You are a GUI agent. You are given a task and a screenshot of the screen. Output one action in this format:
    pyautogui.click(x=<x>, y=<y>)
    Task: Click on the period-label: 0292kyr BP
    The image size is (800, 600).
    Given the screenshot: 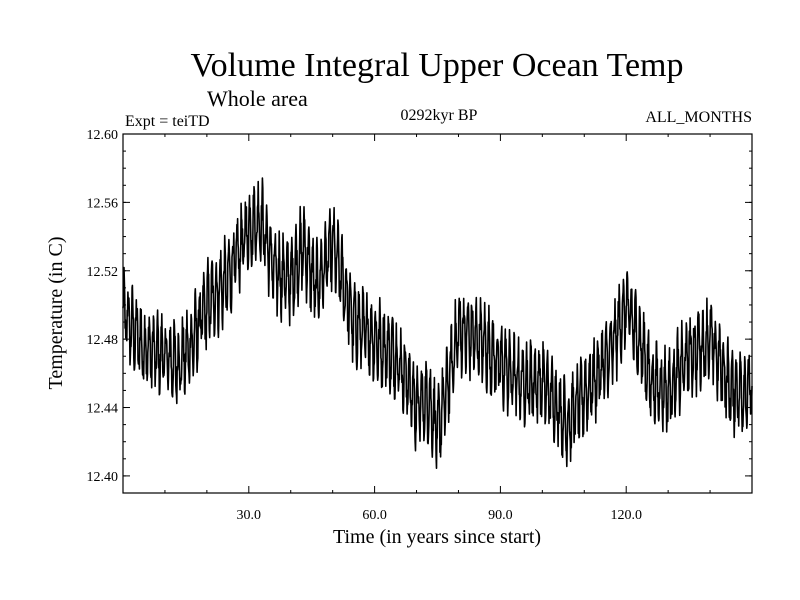 What is the action you would take?
    pyautogui.click(x=439, y=115)
    